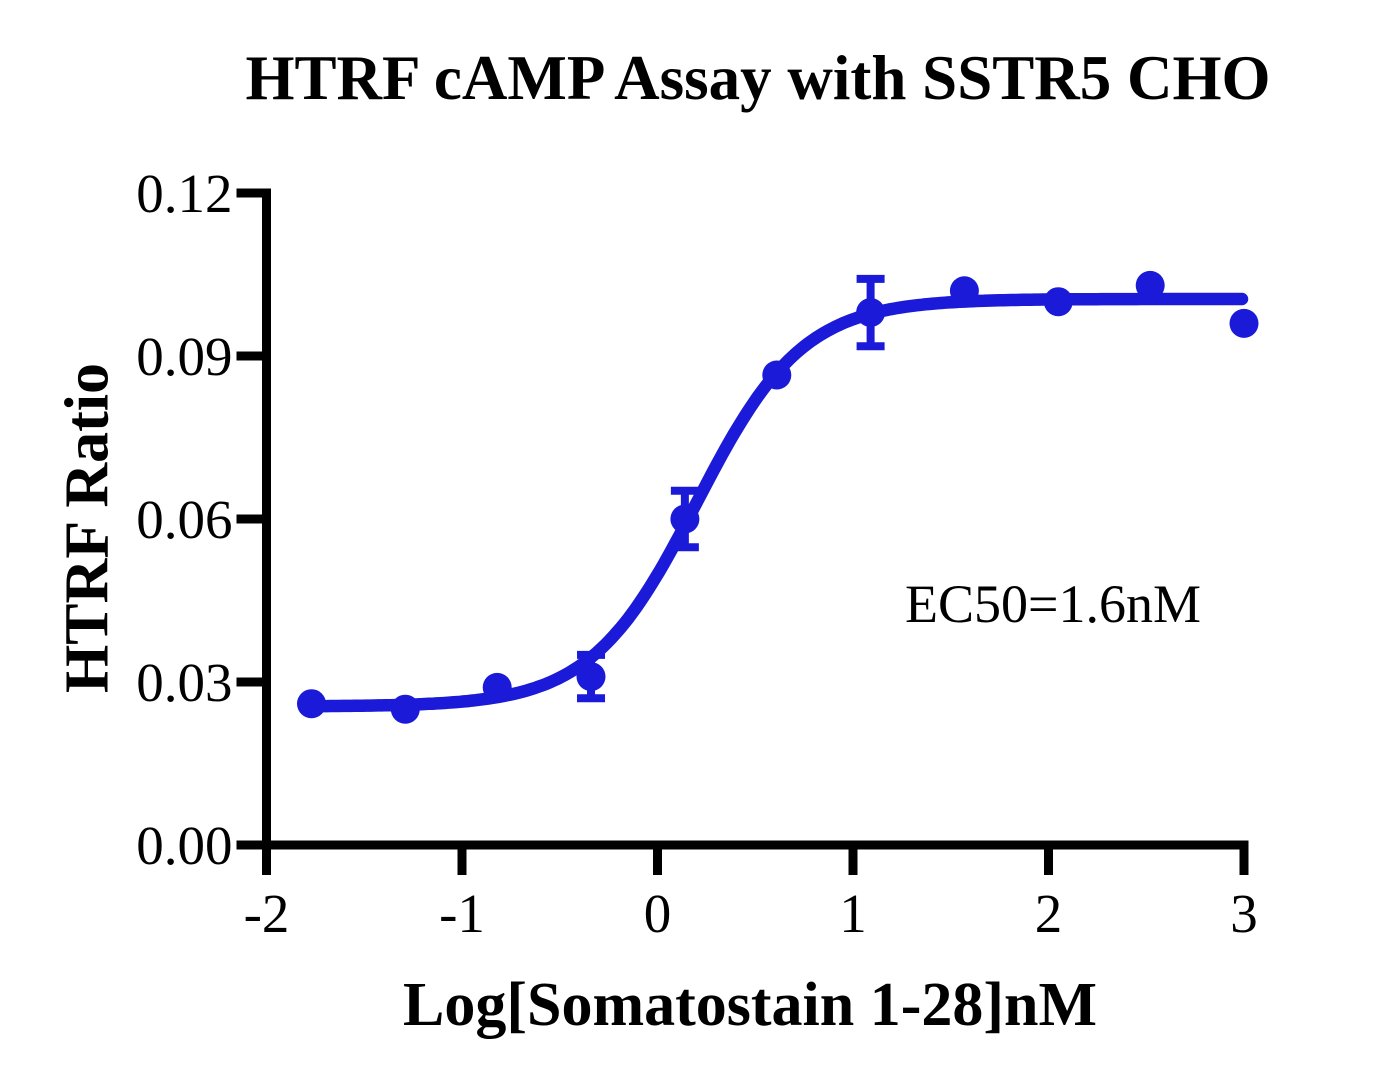  I want to click on chart-title: HTRF cAMP Assay with SSTR5 CHO, so click(758, 78).